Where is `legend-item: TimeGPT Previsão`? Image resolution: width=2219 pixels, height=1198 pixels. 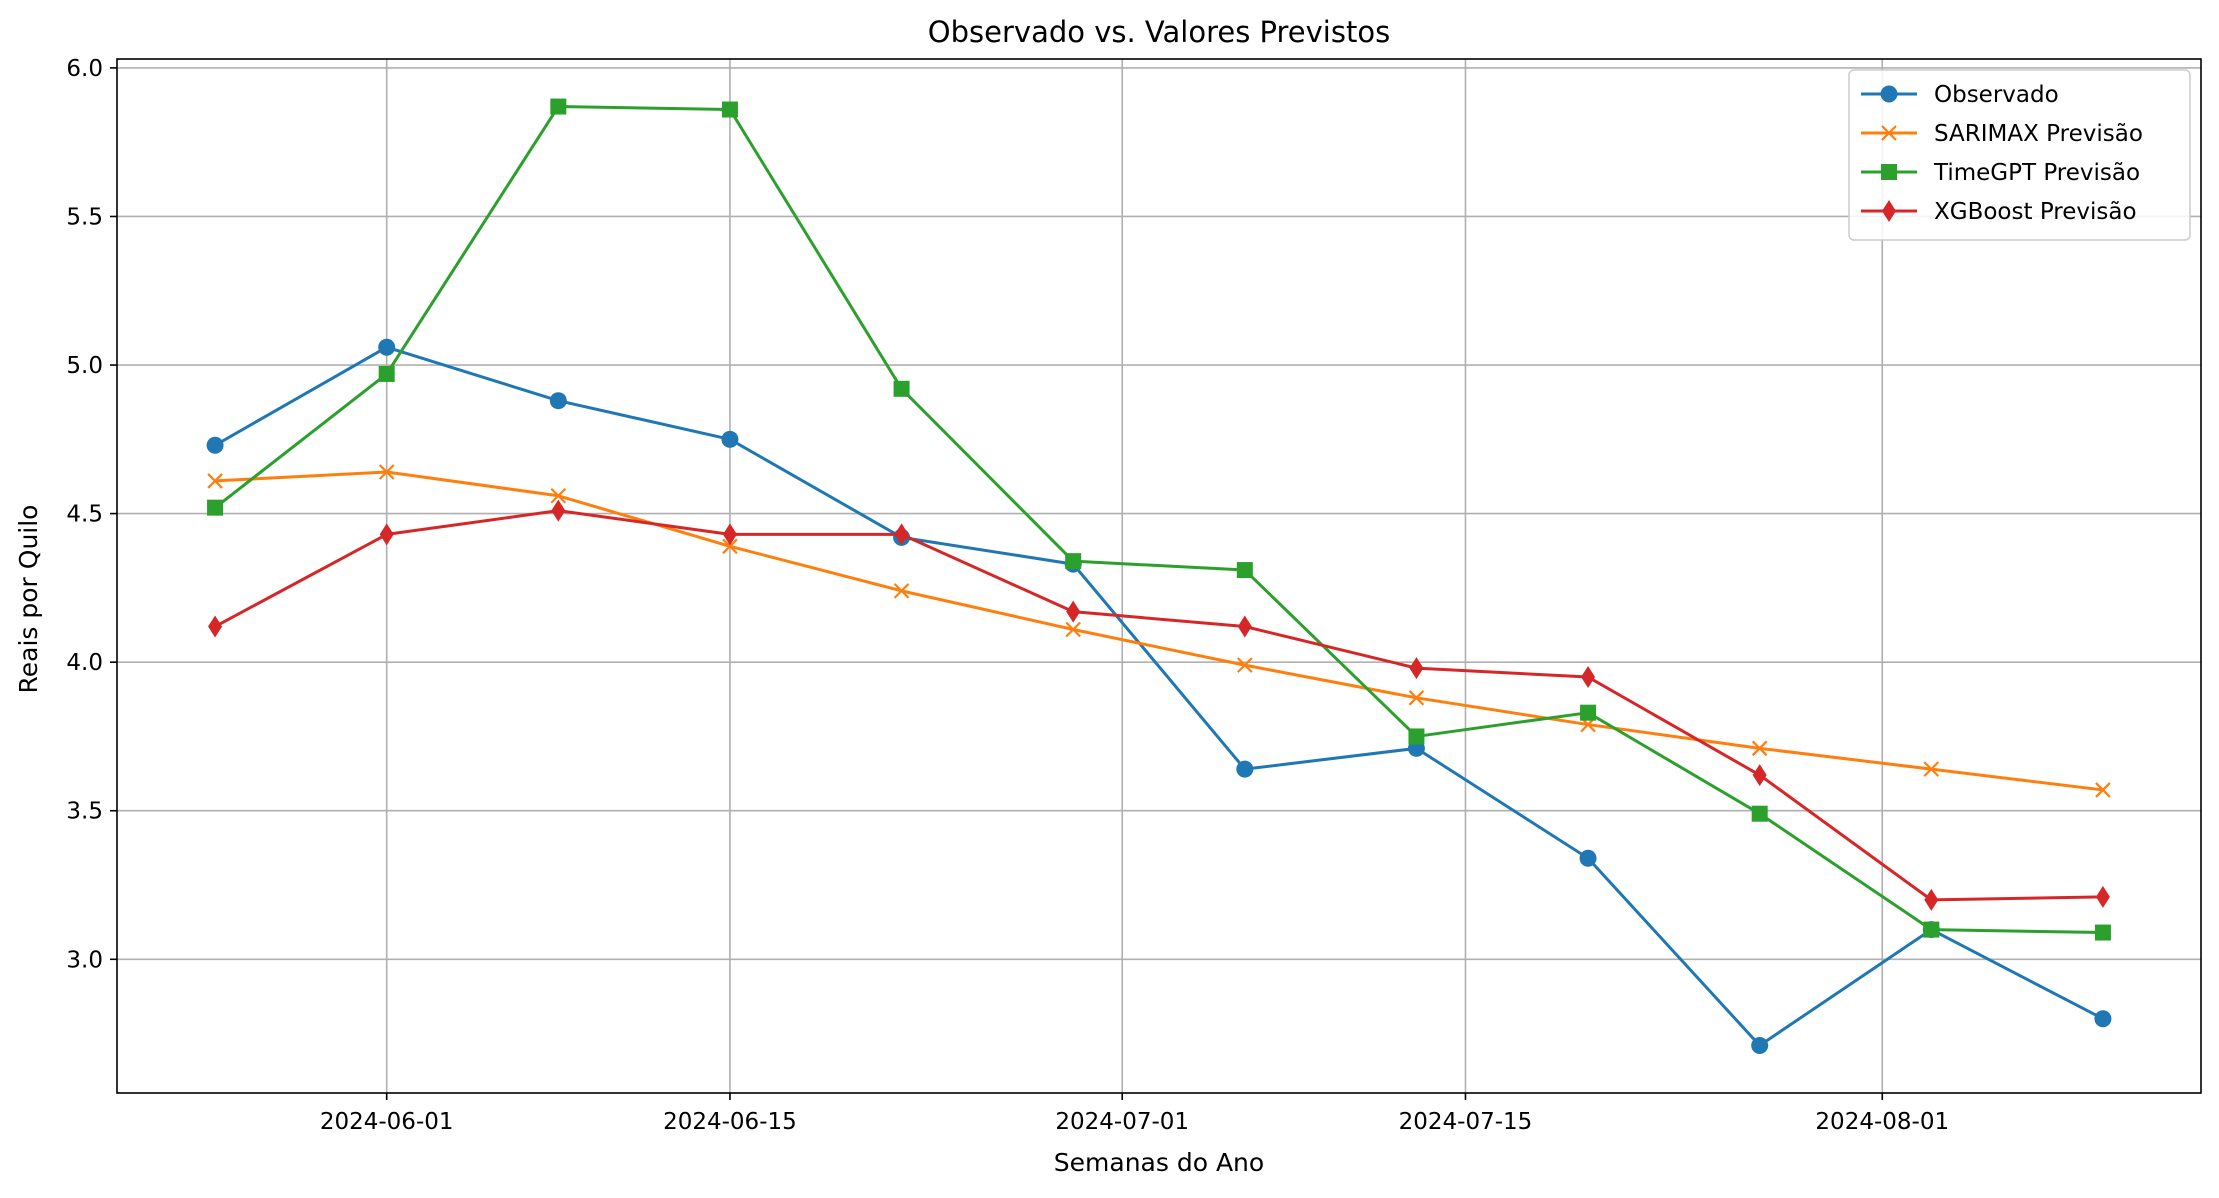 legend-item: TimeGPT Previsão is located at coordinates (2000, 173).